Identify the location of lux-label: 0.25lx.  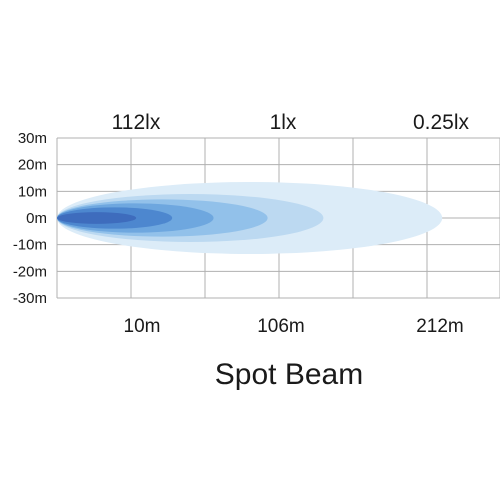
(441, 122).